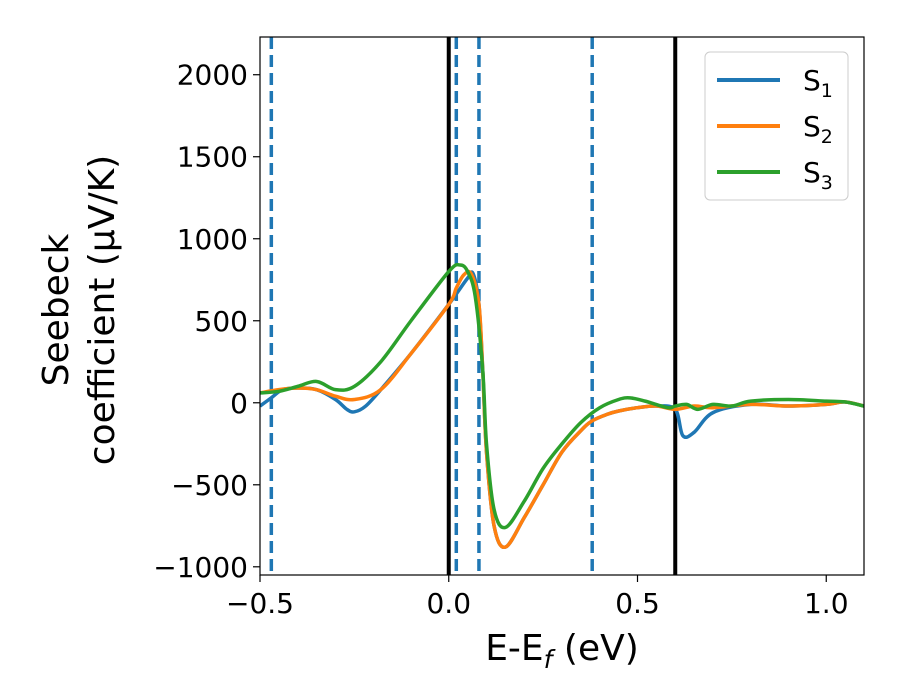 The image size is (900, 700). Describe the element at coordinates (637, 603) in the screenshot. I see `x-tick-label: 0.5` at that location.